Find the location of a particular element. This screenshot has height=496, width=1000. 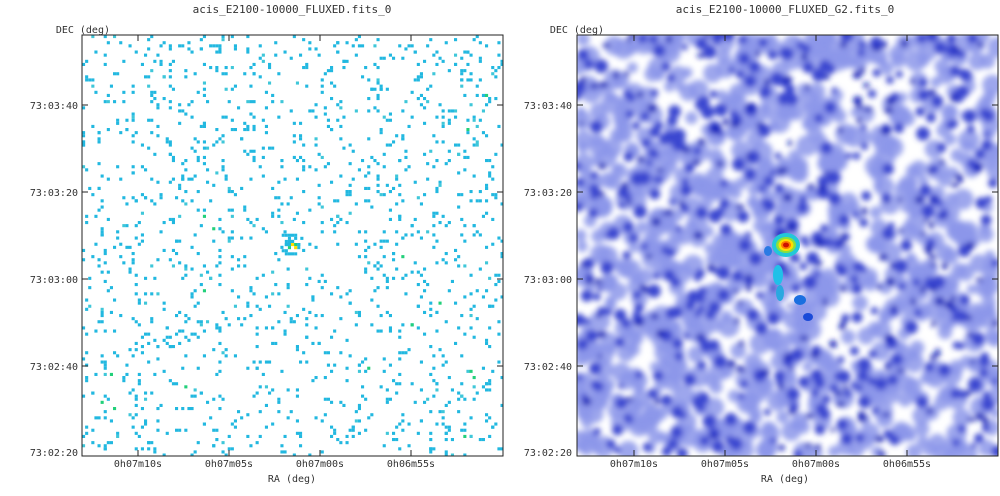

y-tick-label: 73:03:00 is located at coordinates (54, 280).